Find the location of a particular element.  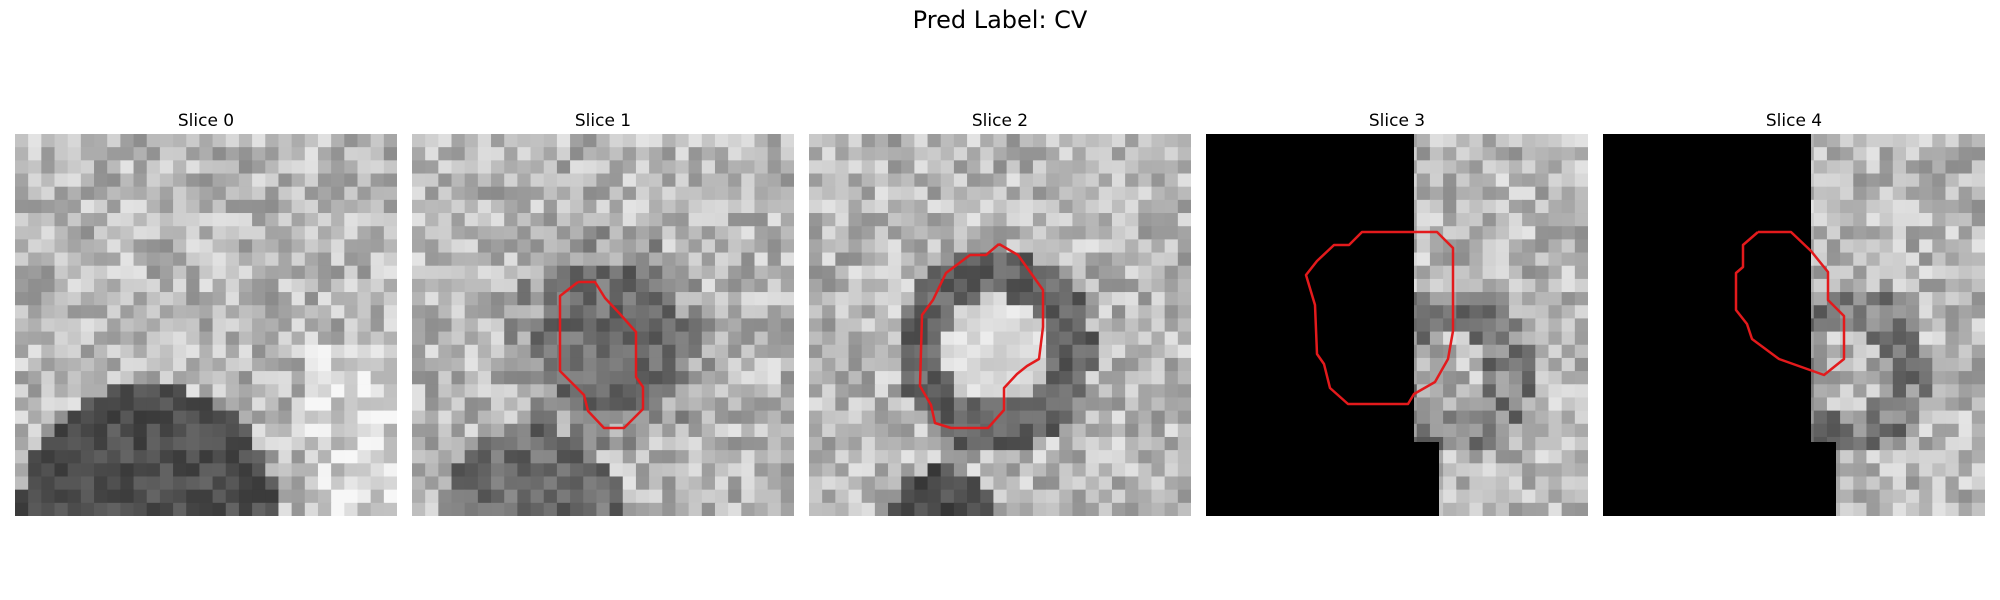

slice-title: Slice 3 is located at coordinates (1397, 121).